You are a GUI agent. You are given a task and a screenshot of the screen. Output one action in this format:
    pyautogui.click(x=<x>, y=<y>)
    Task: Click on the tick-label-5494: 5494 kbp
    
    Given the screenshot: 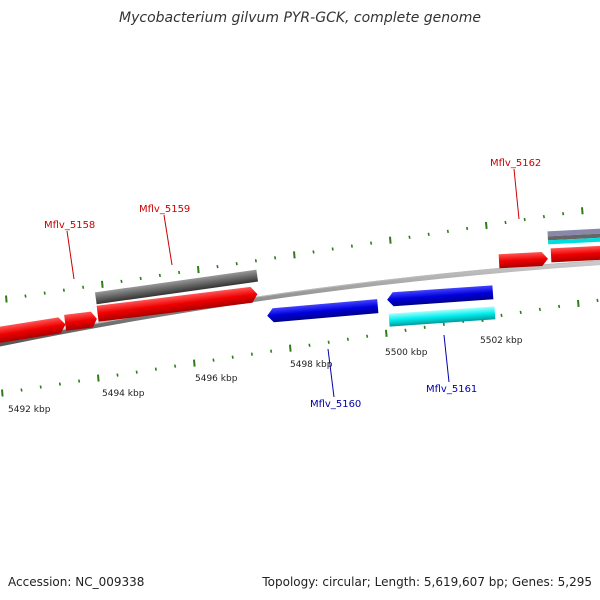 What is the action you would take?
    pyautogui.click(x=123, y=394)
    